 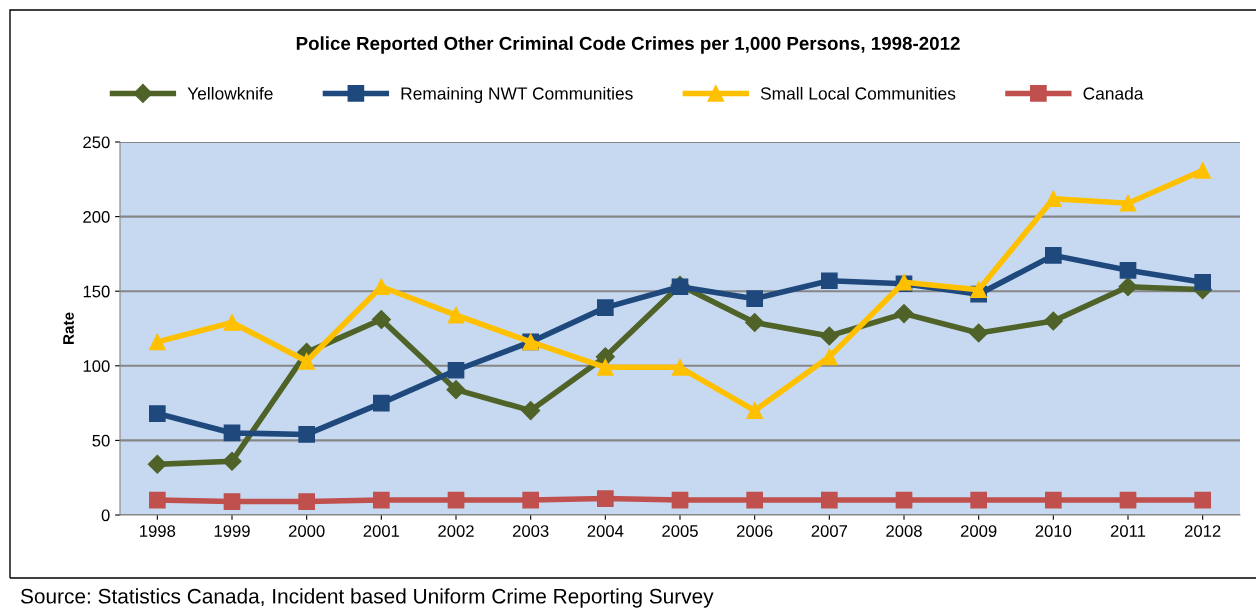 What do you see at coordinates (904, 531) in the screenshot?
I see `x-tick-label: 2008` at bounding box center [904, 531].